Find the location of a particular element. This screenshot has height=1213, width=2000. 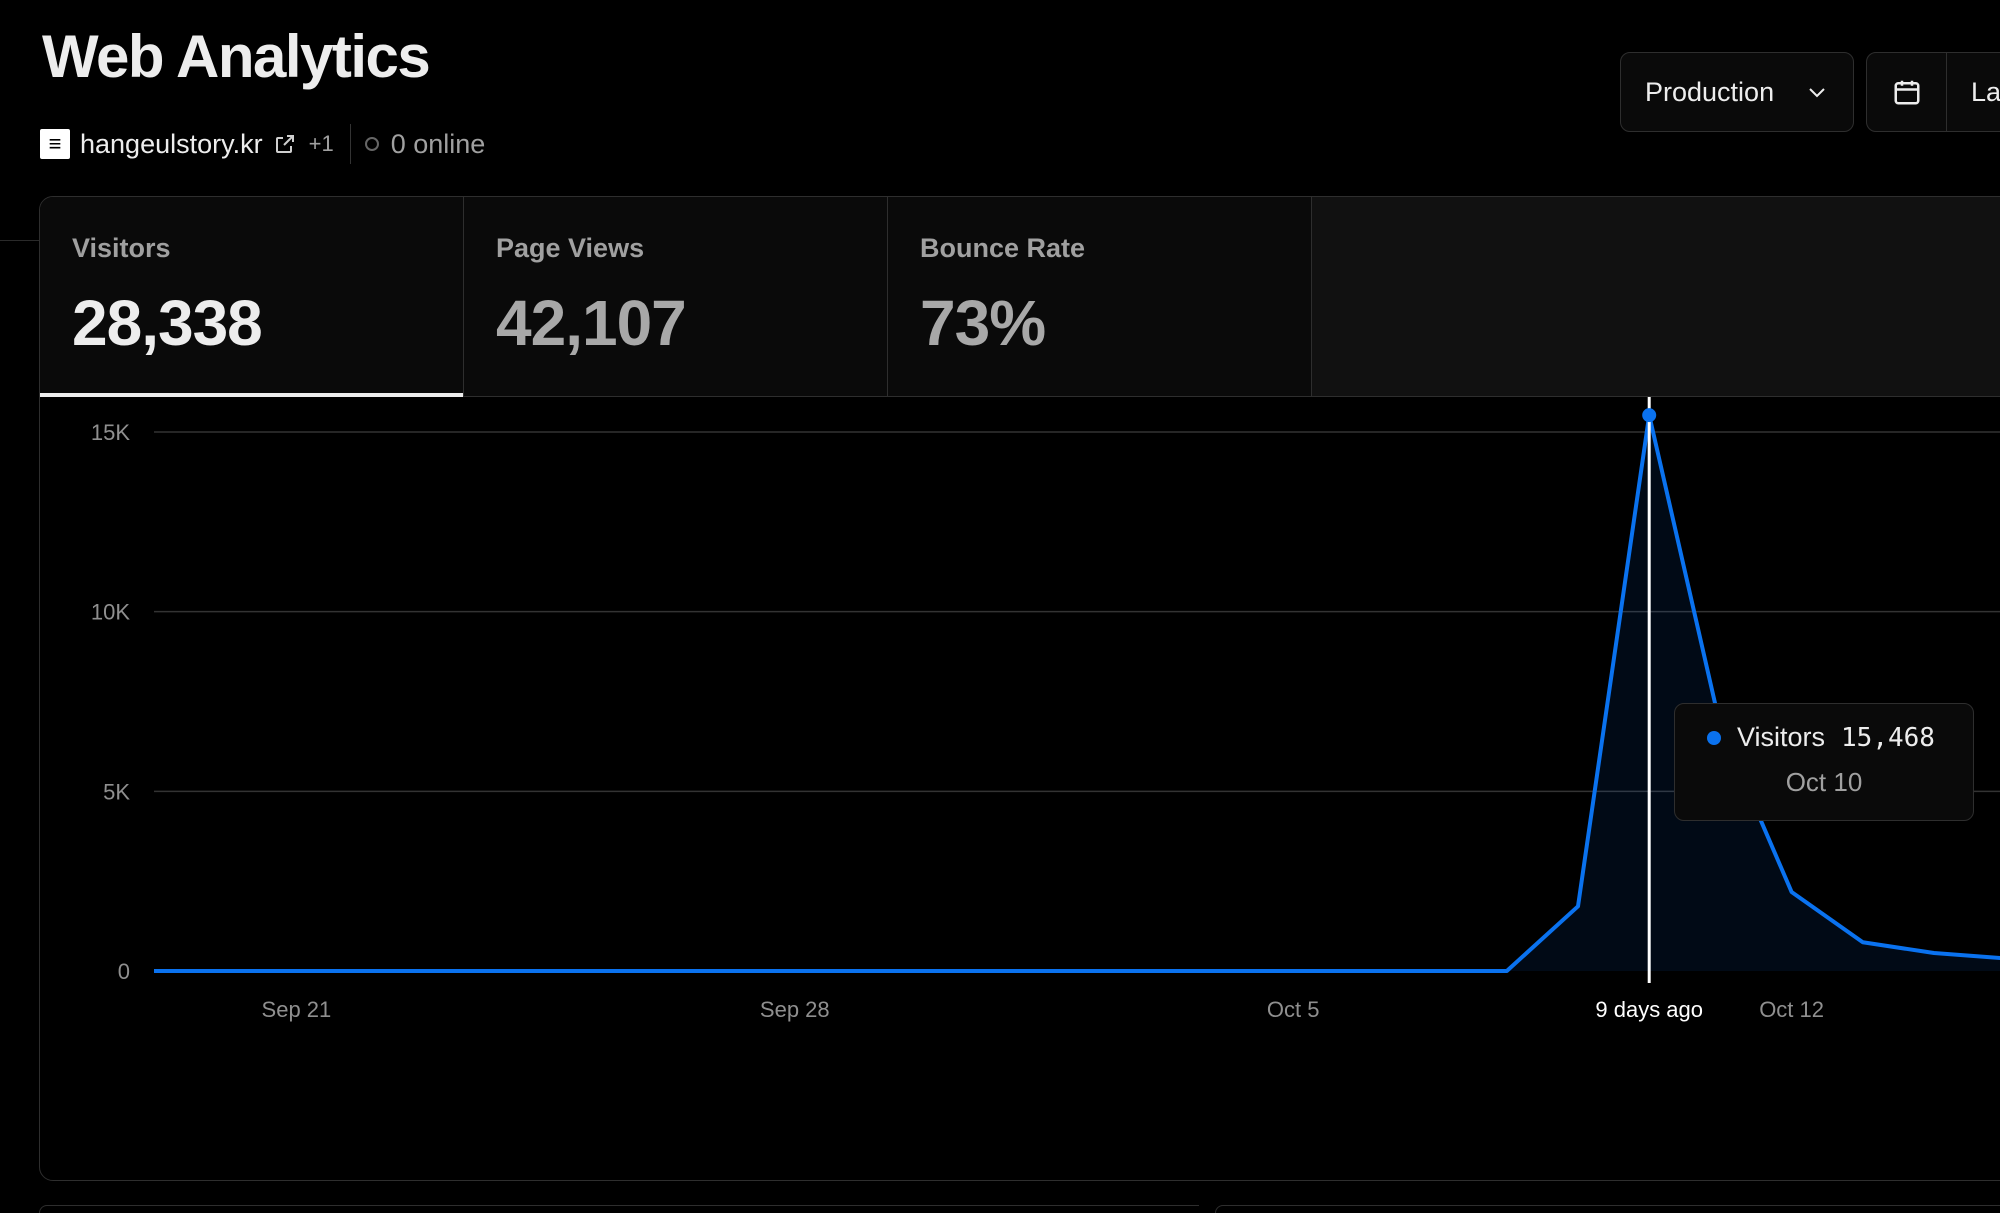

tab-page-views: Page Views 42,107 is located at coordinates (676, 296).